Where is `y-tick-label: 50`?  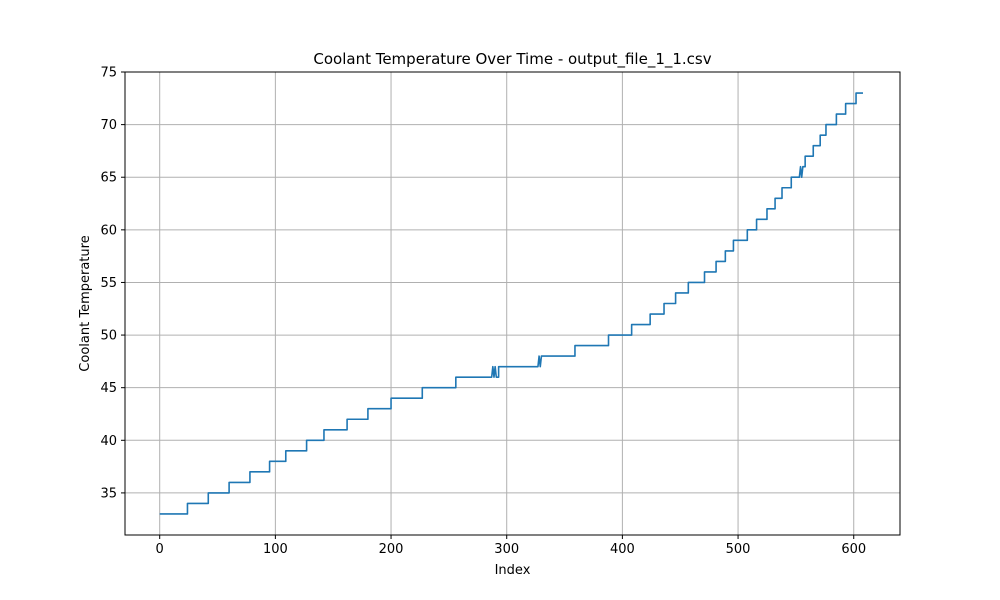
y-tick-label: 50 is located at coordinates (108, 336).